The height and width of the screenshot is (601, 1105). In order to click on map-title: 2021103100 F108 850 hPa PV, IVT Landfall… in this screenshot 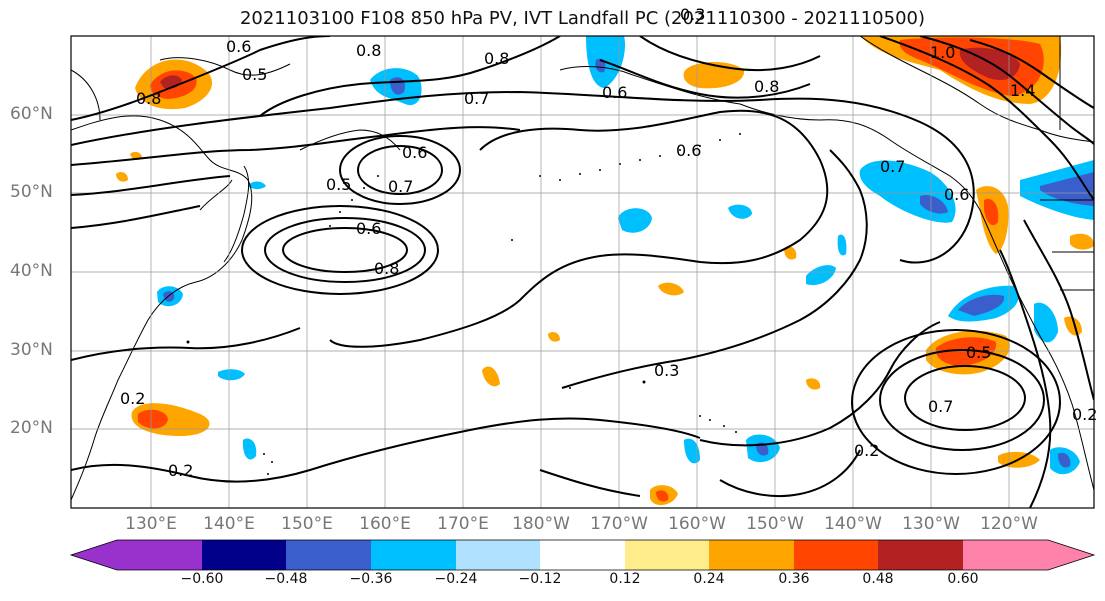, I will do `click(582, 18)`.